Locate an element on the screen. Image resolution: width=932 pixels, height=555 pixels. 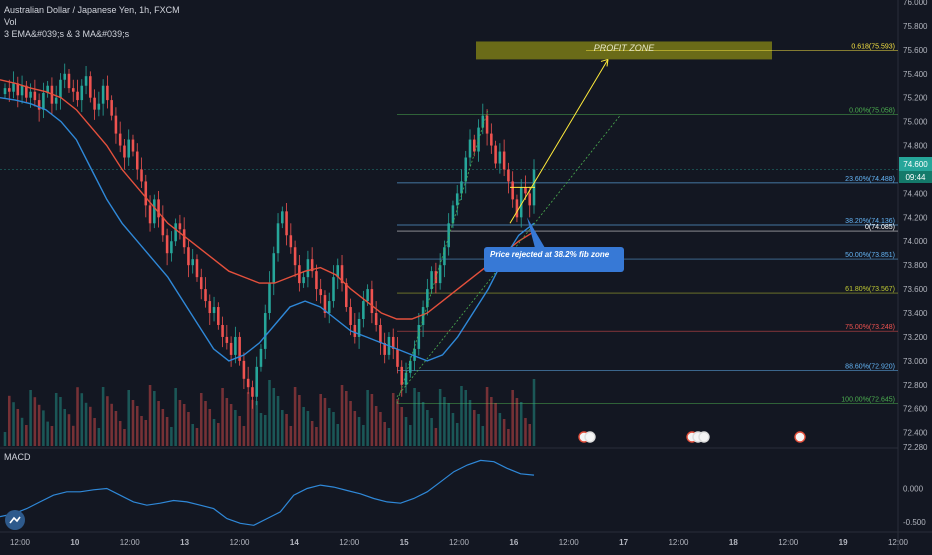
price-tick-label: 73.000 is located at coordinates (915, 361).